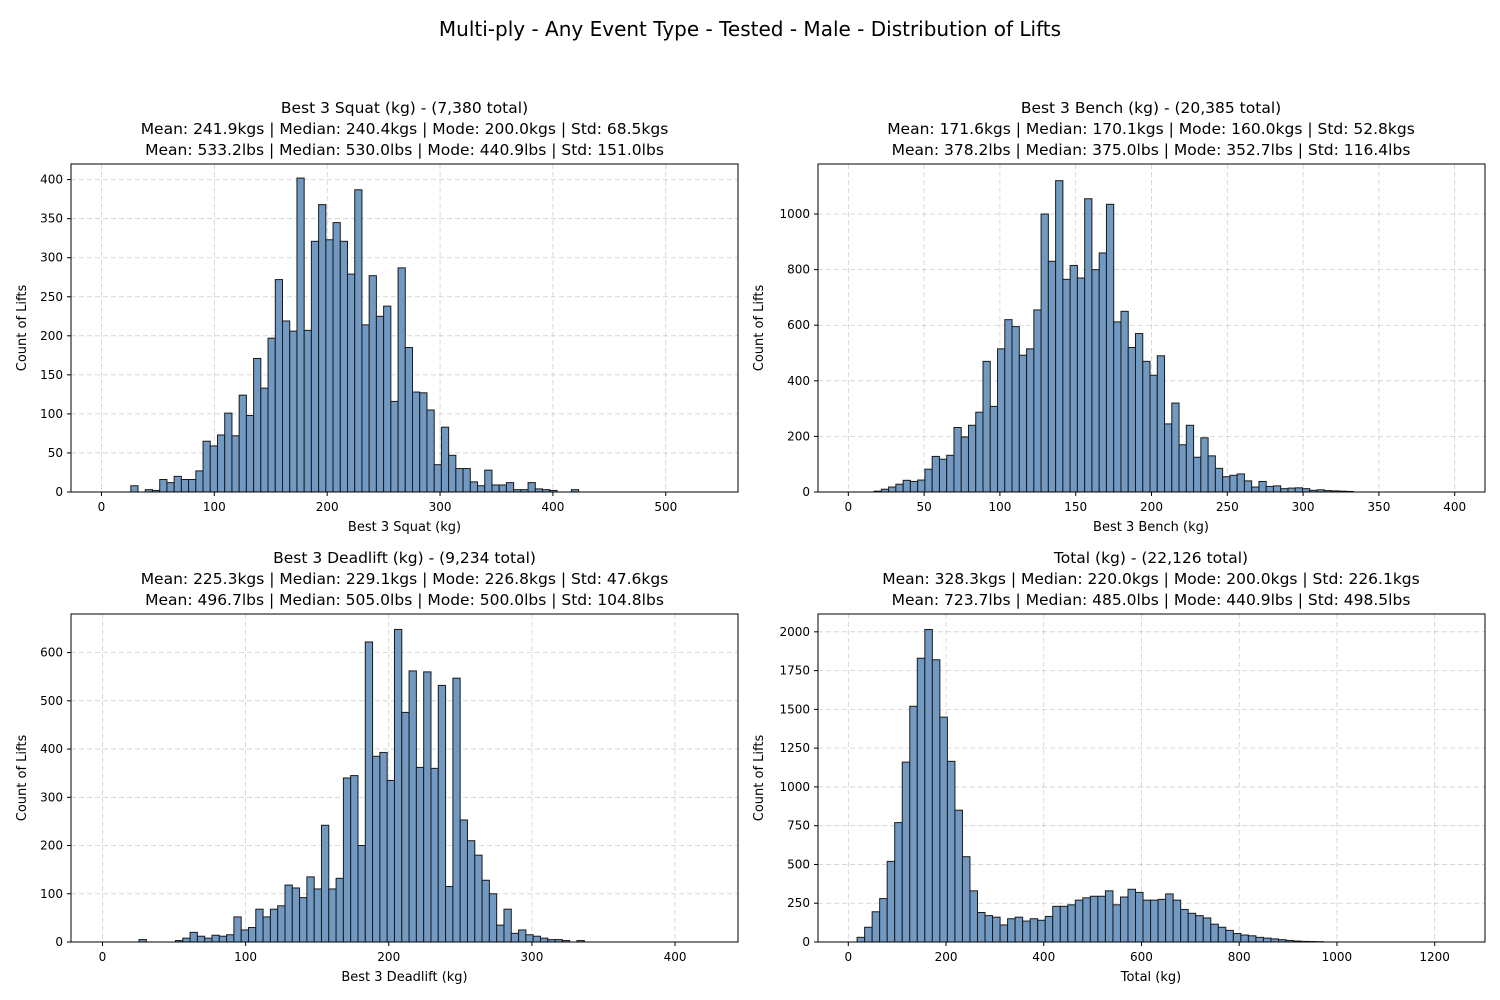  What do you see at coordinates (1151, 778) in the screenshot?
I see `total-axes-frame` at bounding box center [1151, 778].